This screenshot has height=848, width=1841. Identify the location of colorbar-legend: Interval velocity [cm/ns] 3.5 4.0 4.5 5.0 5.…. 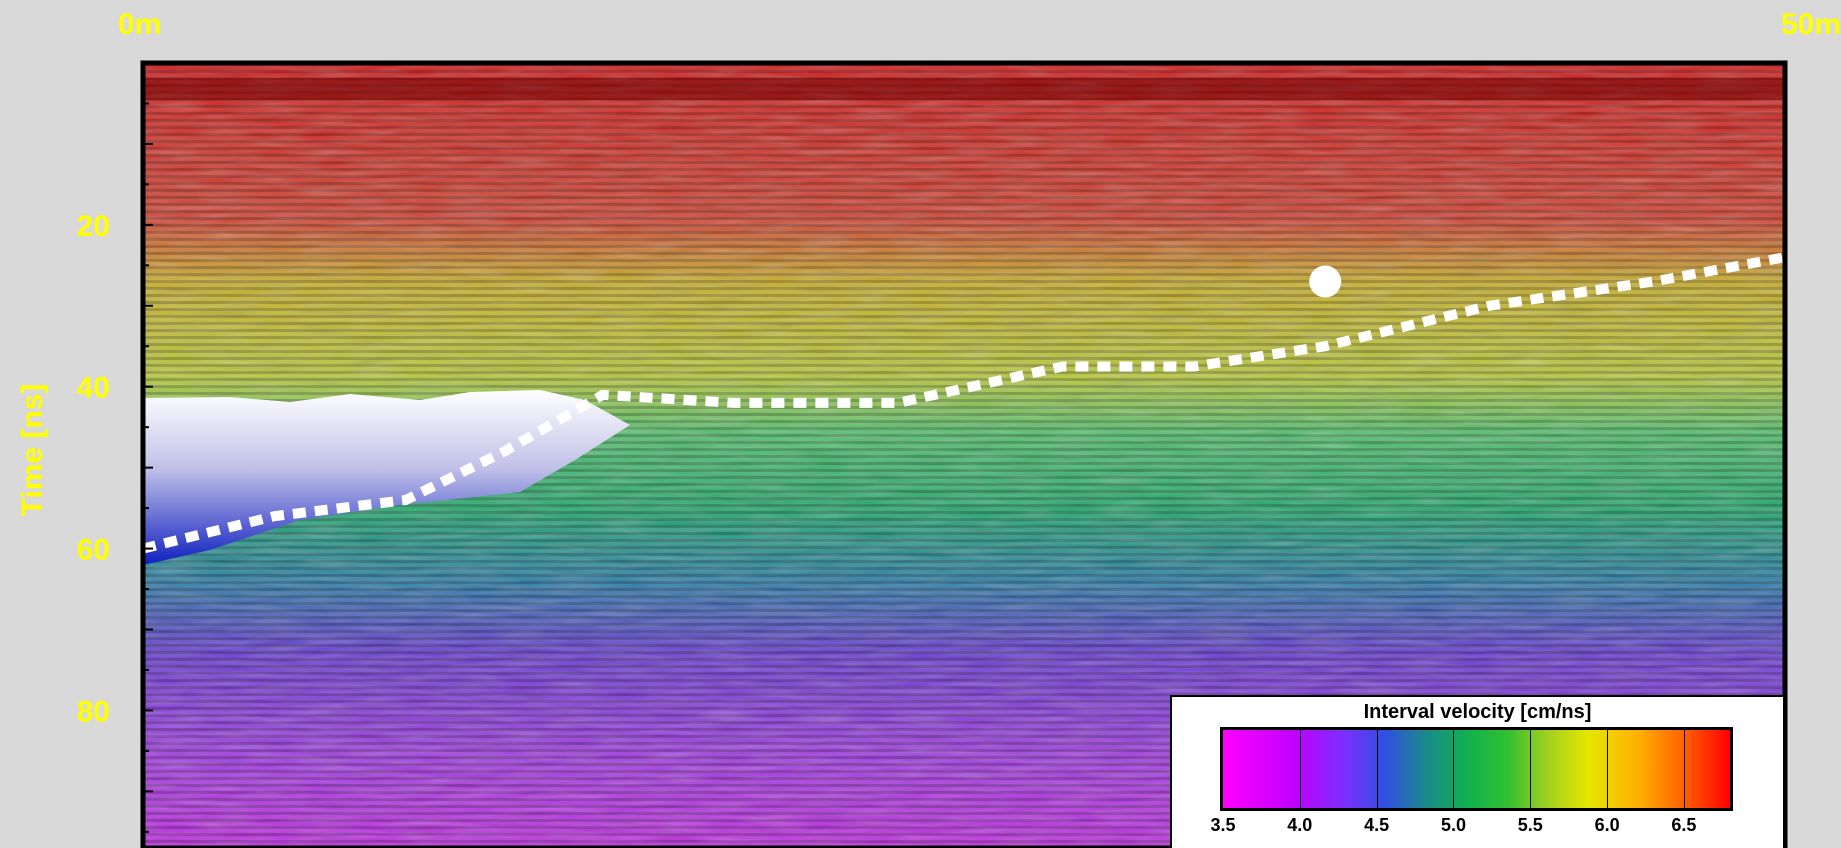
(1477, 771).